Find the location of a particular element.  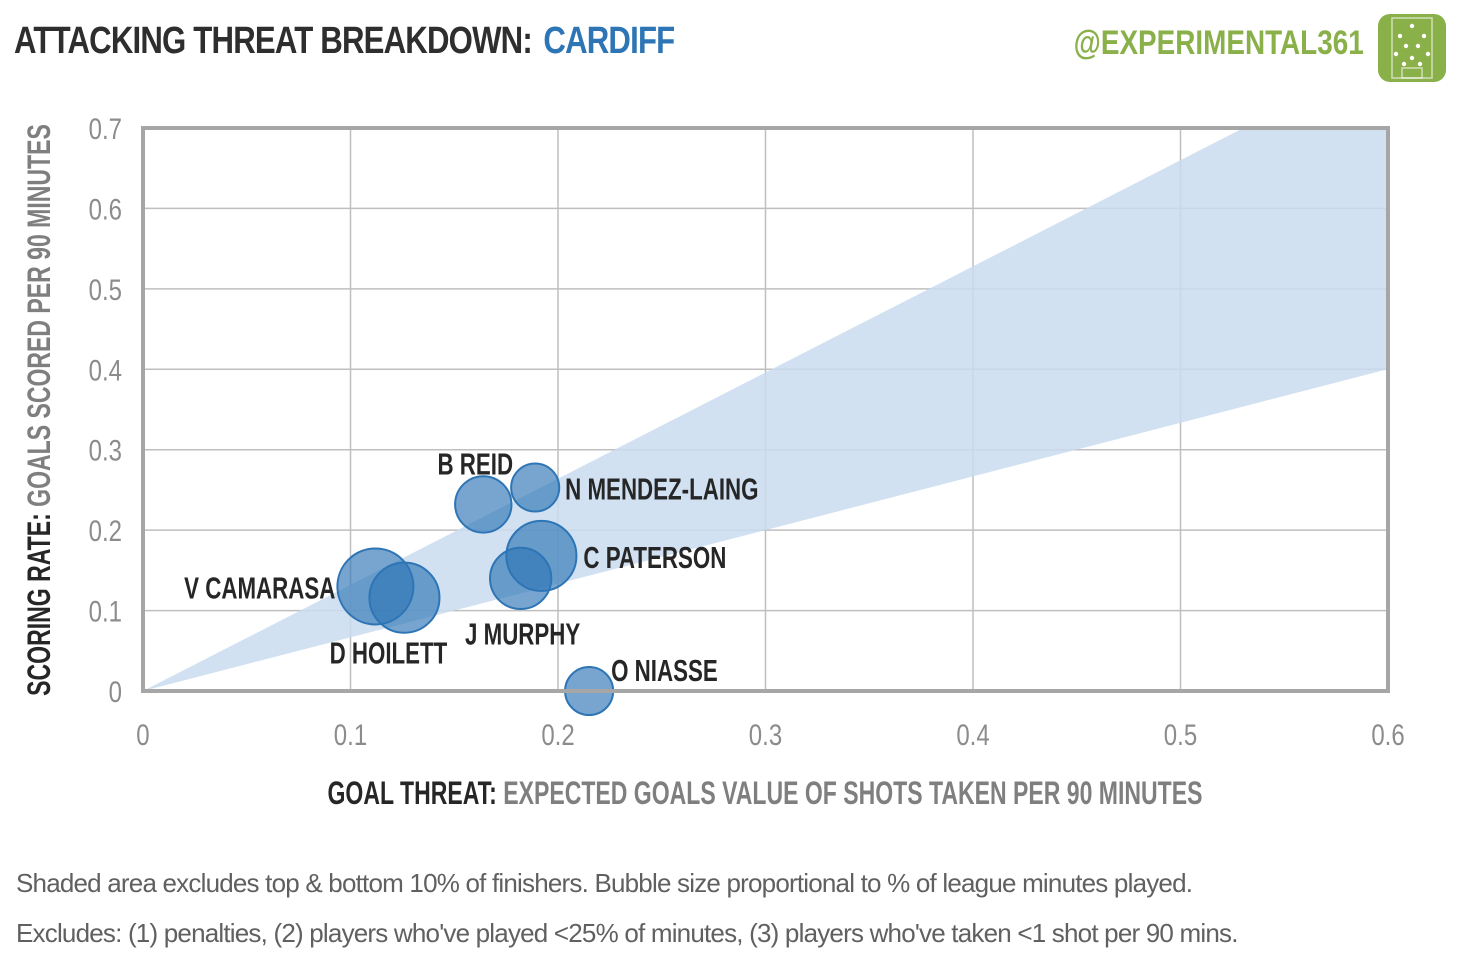

bubble-j-murphy is located at coordinates (521, 578).